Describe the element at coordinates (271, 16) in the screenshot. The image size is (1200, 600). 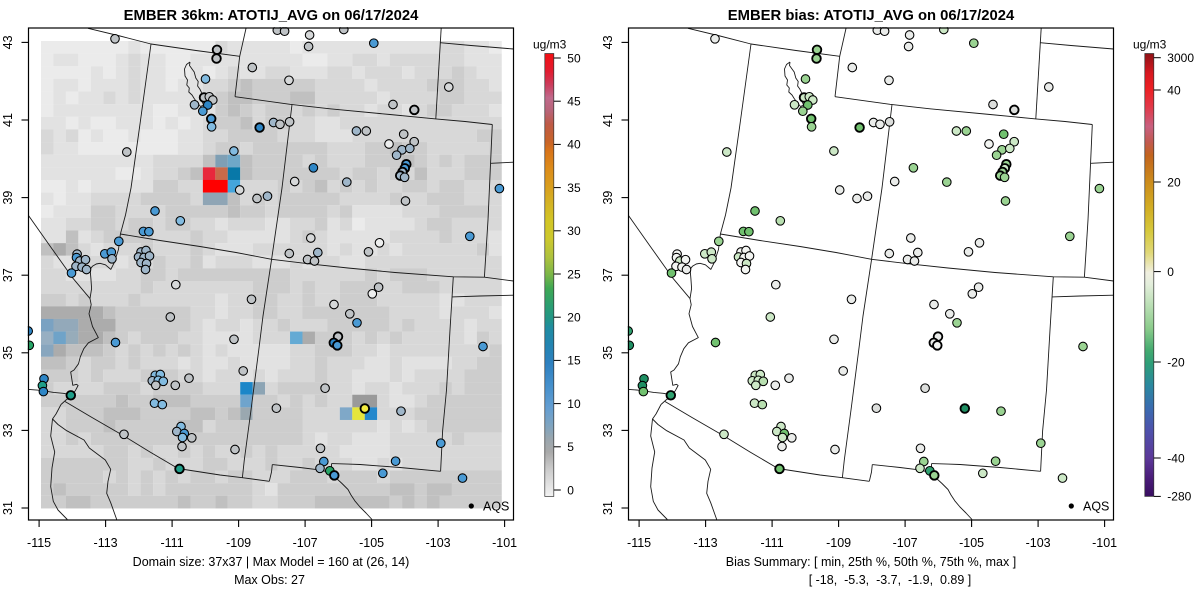
I see `svg-text:EMBER 36km: ATOTIJ_AVG on 06/1: EMBER 36km: ATOTIJ_AVG on 06/17/2024` at that location.